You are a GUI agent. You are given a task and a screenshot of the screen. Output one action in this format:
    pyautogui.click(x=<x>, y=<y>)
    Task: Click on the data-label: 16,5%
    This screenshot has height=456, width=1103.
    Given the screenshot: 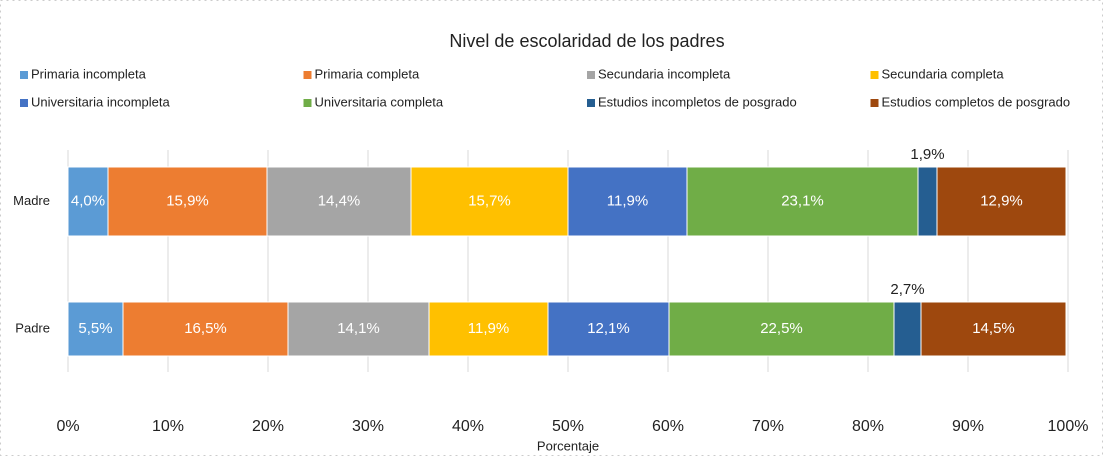 What is the action you would take?
    pyautogui.click(x=205, y=328)
    